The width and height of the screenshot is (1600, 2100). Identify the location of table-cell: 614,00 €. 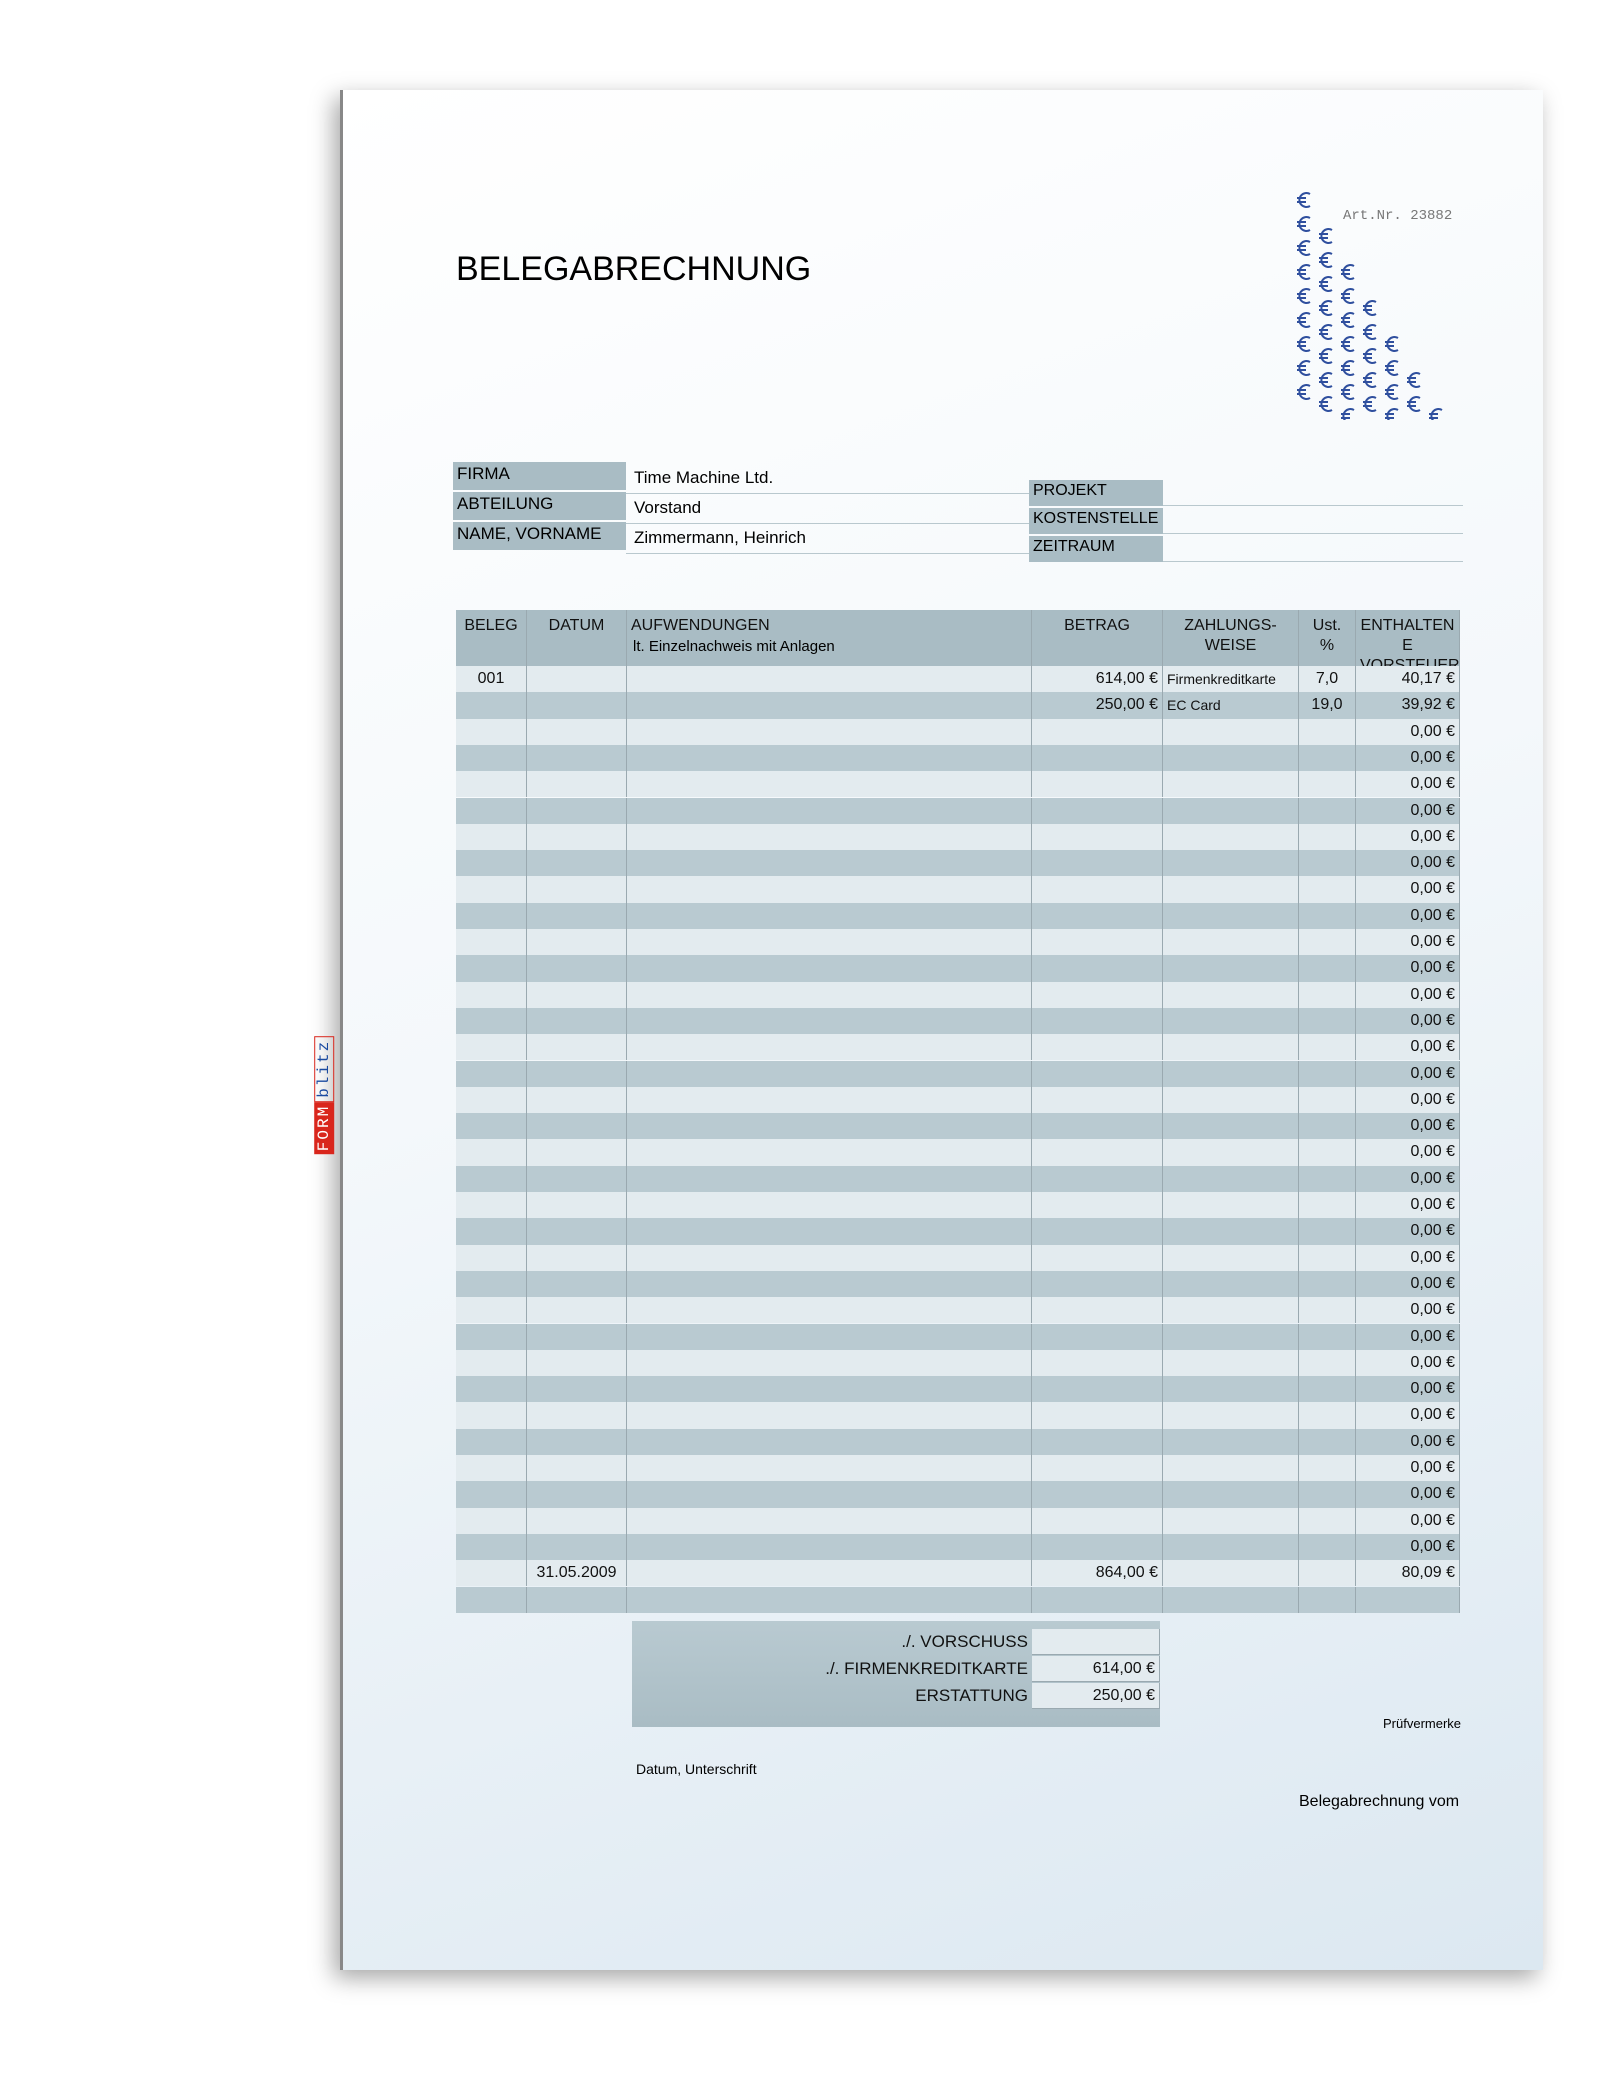
(1097, 679).